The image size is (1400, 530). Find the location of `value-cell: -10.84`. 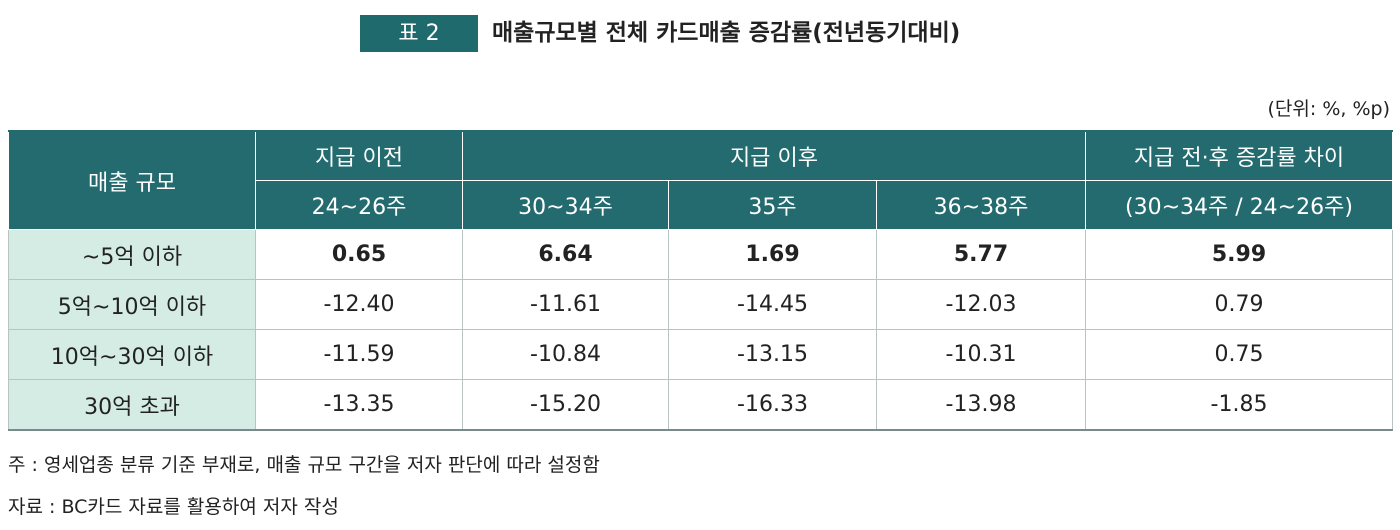

value-cell: -10.84 is located at coordinates (565, 354).